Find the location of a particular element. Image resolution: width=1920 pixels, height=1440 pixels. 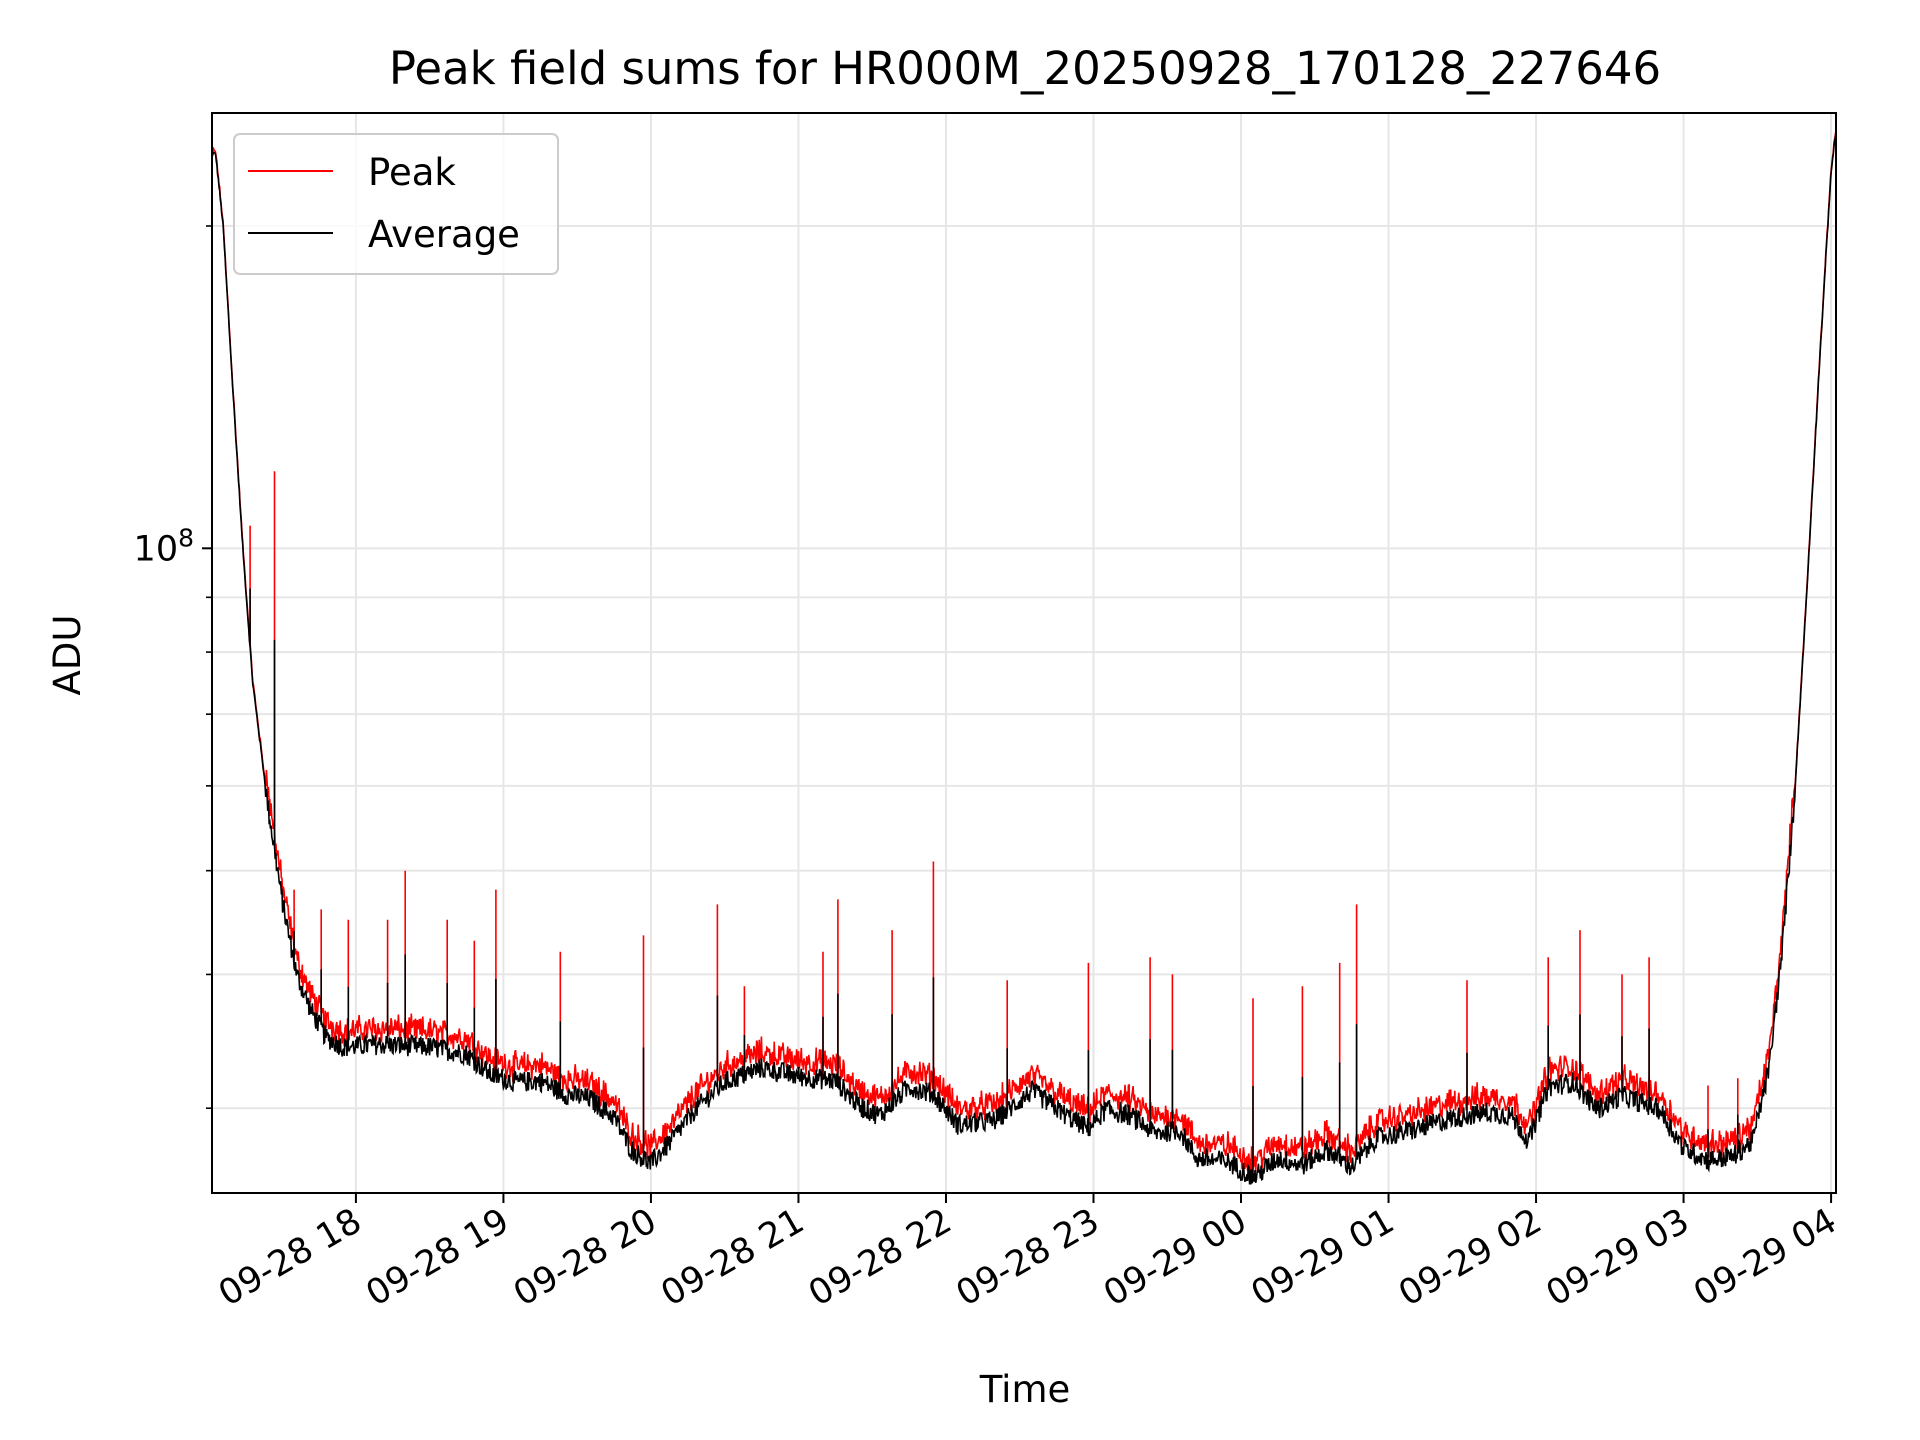

y-axis-label: ADU is located at coordinates (67, 655).